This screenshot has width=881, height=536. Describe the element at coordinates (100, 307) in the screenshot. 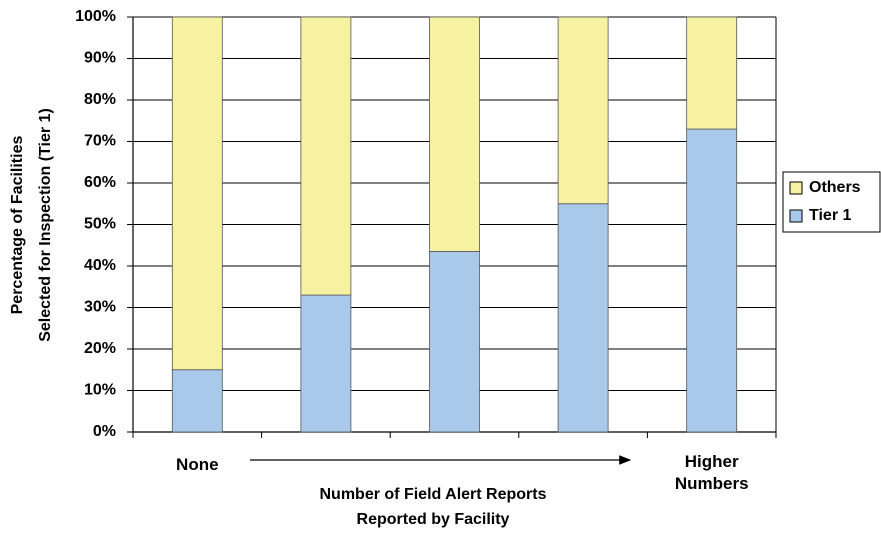

I see `y-tick-label: 30%` at that location.